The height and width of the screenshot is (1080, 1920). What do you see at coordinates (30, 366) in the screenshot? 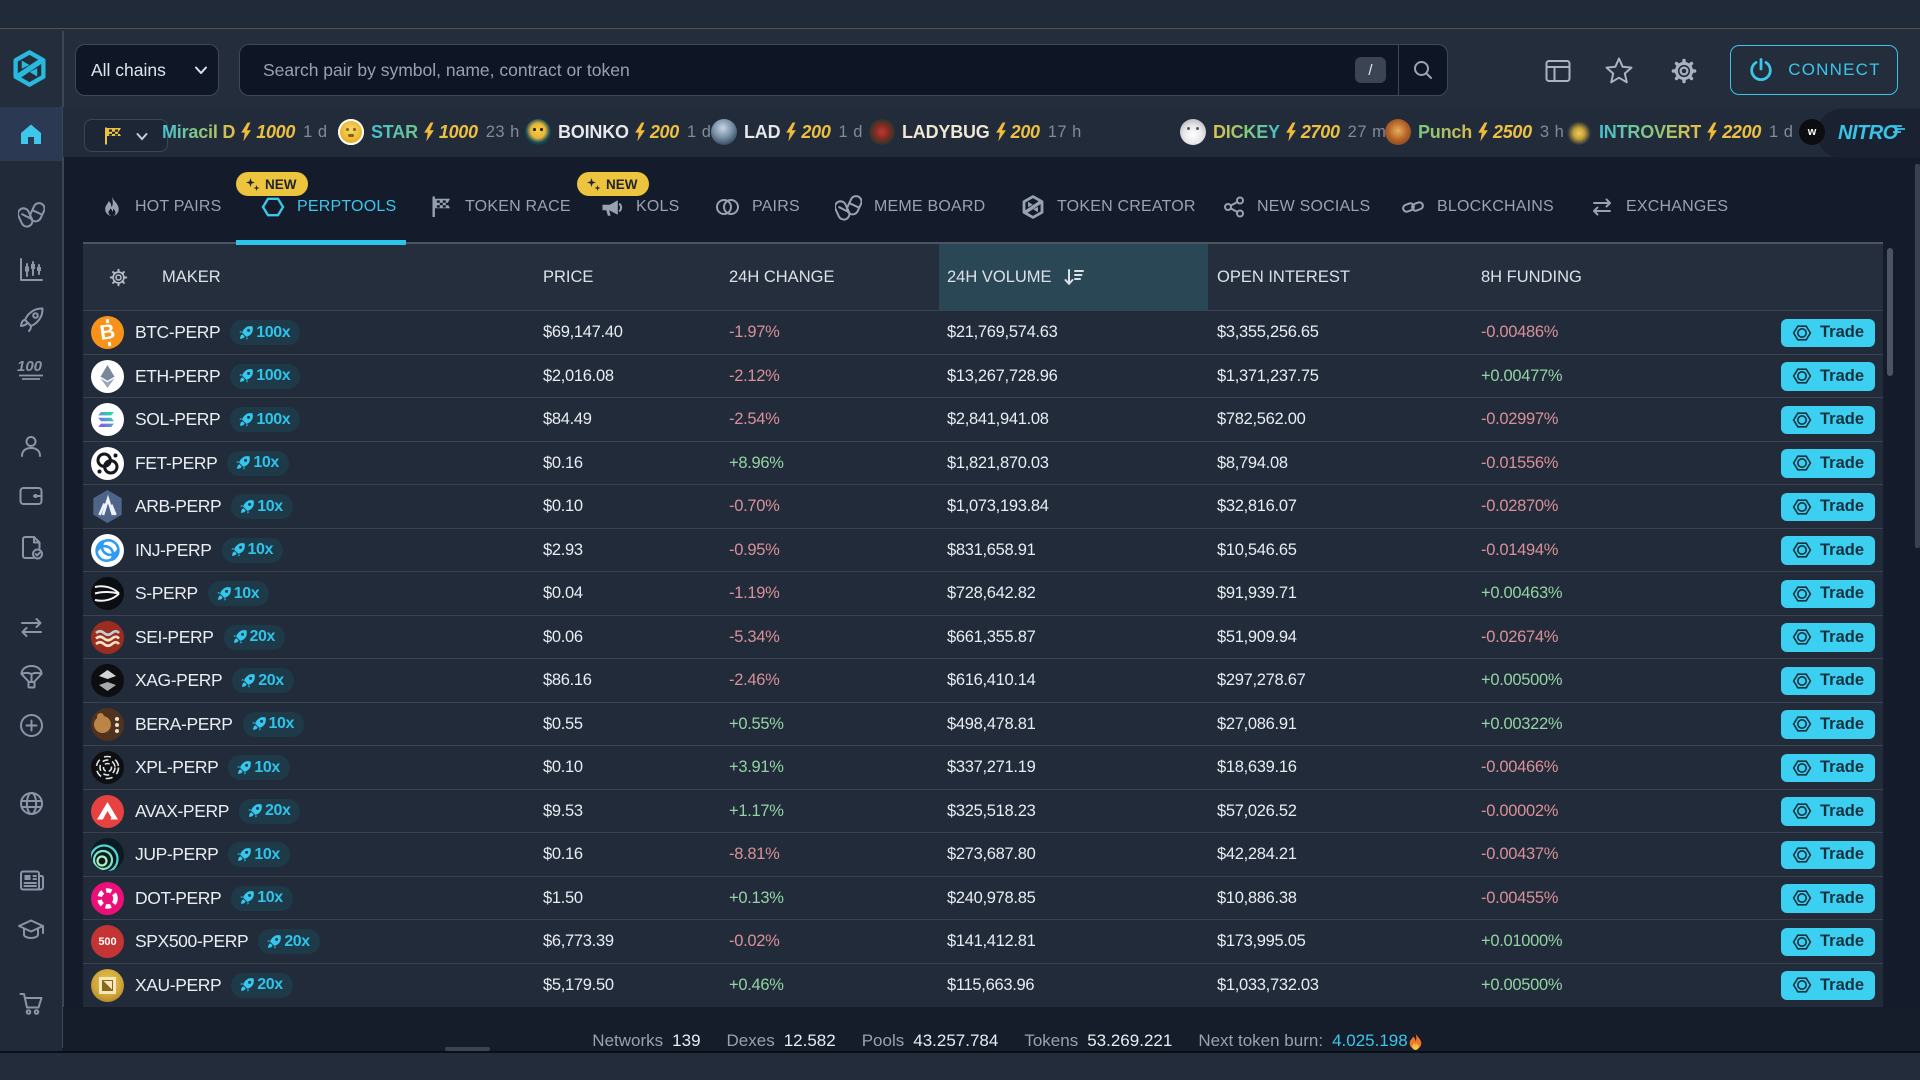
I see `svg-text: 100` at bounding box center [30, 366].